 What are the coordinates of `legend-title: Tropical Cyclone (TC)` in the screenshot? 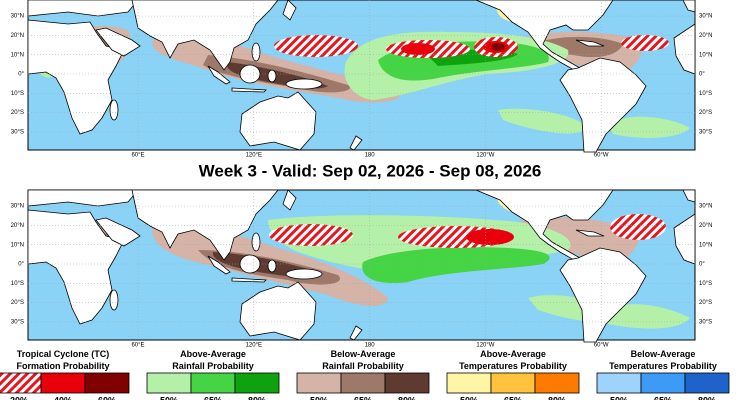 It's located at (63, 354).